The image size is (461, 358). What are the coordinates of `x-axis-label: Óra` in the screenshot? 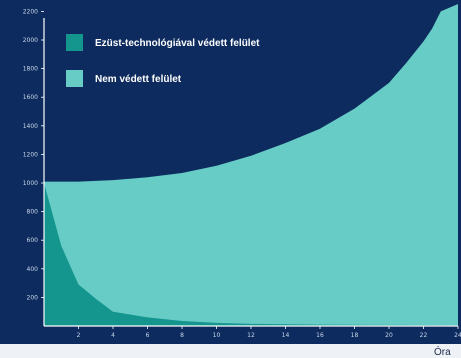 It's located at (442, 351).